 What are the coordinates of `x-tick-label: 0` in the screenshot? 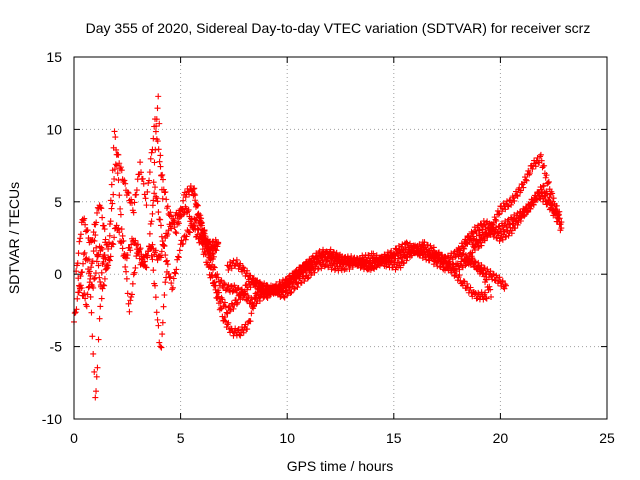 It's located at (74, 438).